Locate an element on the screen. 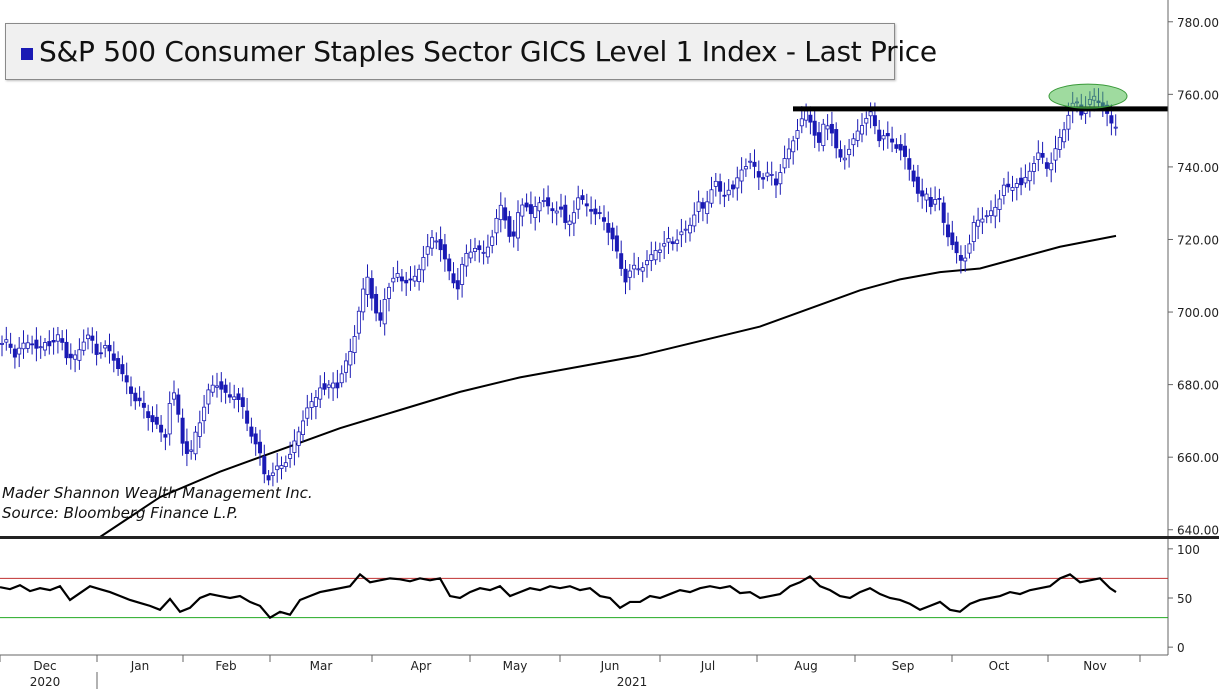 The height and width of the screenshot is (689, 1219). y-tick-label: 720.00 is located at coordinates (1198, 240).